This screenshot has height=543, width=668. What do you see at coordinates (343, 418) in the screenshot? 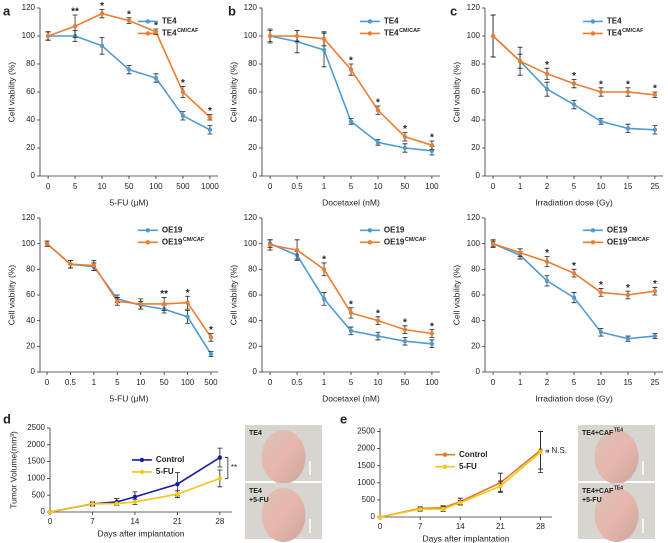
I see `panel-label: e` at bounding box center [343, 418].